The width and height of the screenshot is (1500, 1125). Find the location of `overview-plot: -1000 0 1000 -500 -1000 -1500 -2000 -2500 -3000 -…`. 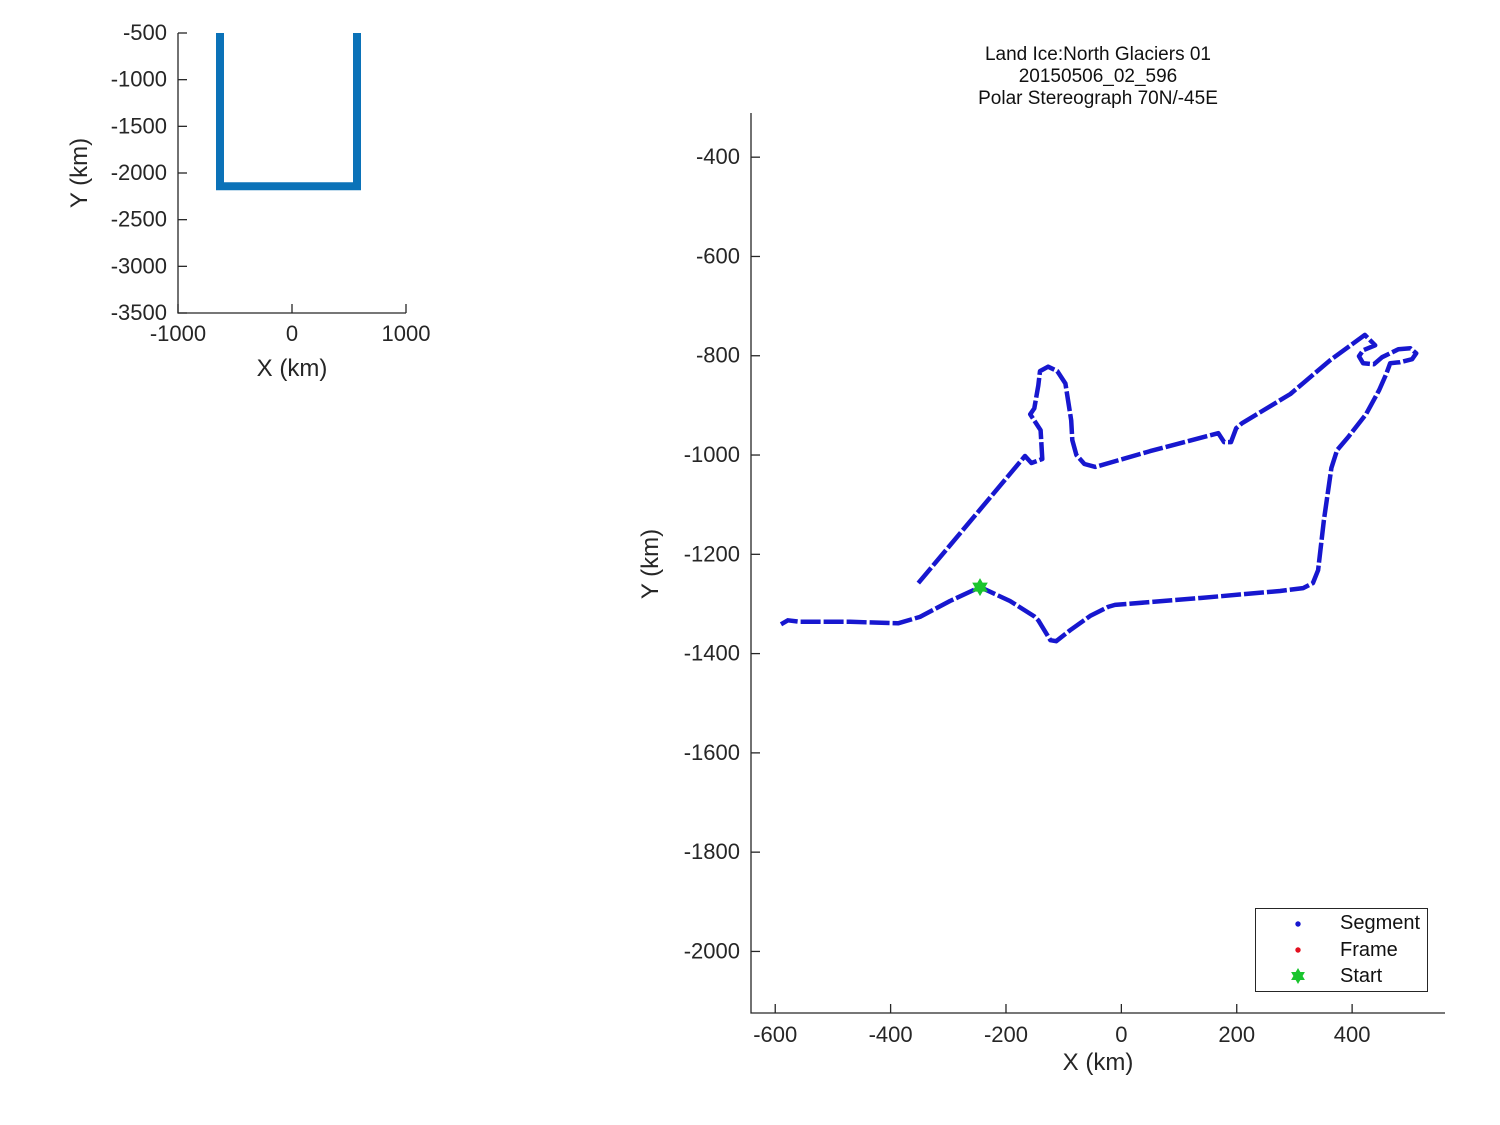

overview-plot: -1000 0 1000 -500 -1000 -1500 -2000 -2500 -3000 -… is located at coordinates (248, 201).